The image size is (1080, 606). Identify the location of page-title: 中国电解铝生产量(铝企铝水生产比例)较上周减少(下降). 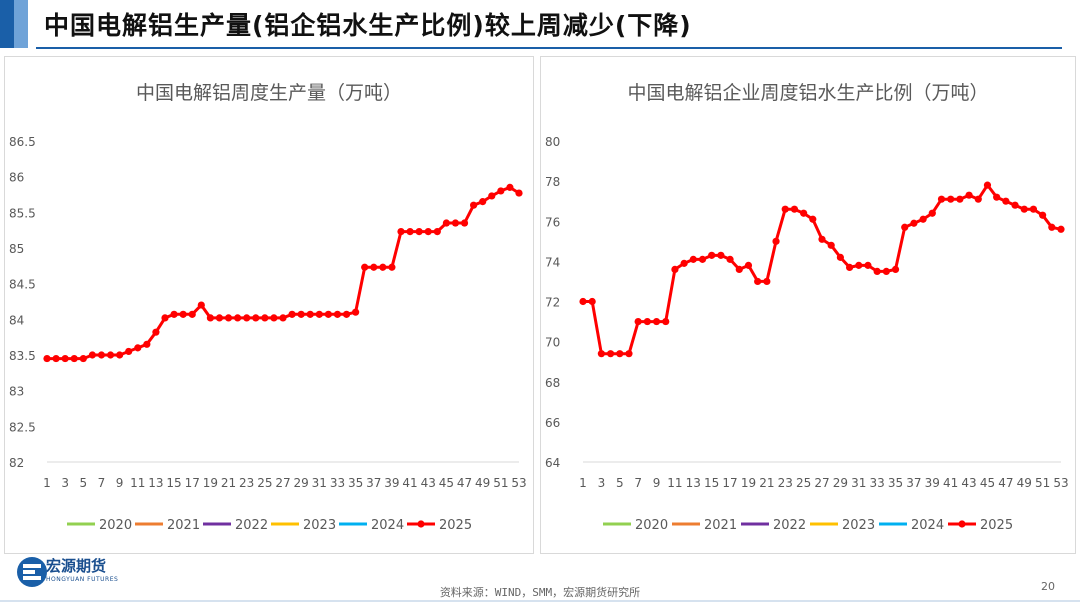
(368, 25).